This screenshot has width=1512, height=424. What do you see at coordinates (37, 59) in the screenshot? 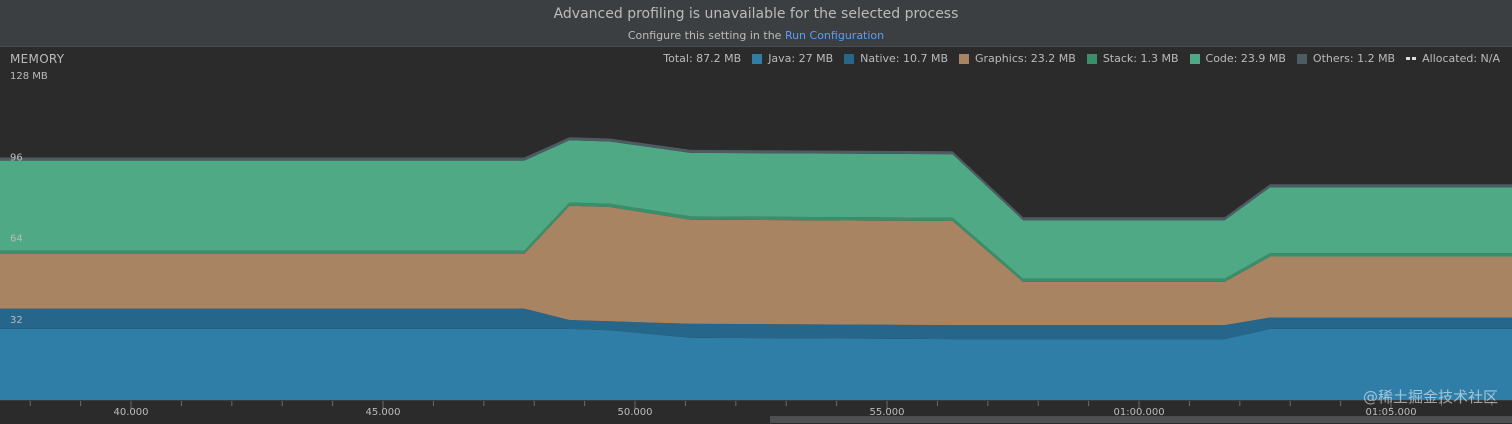
I see `memory-label: MEMORY` at bounding box center [37, 59].